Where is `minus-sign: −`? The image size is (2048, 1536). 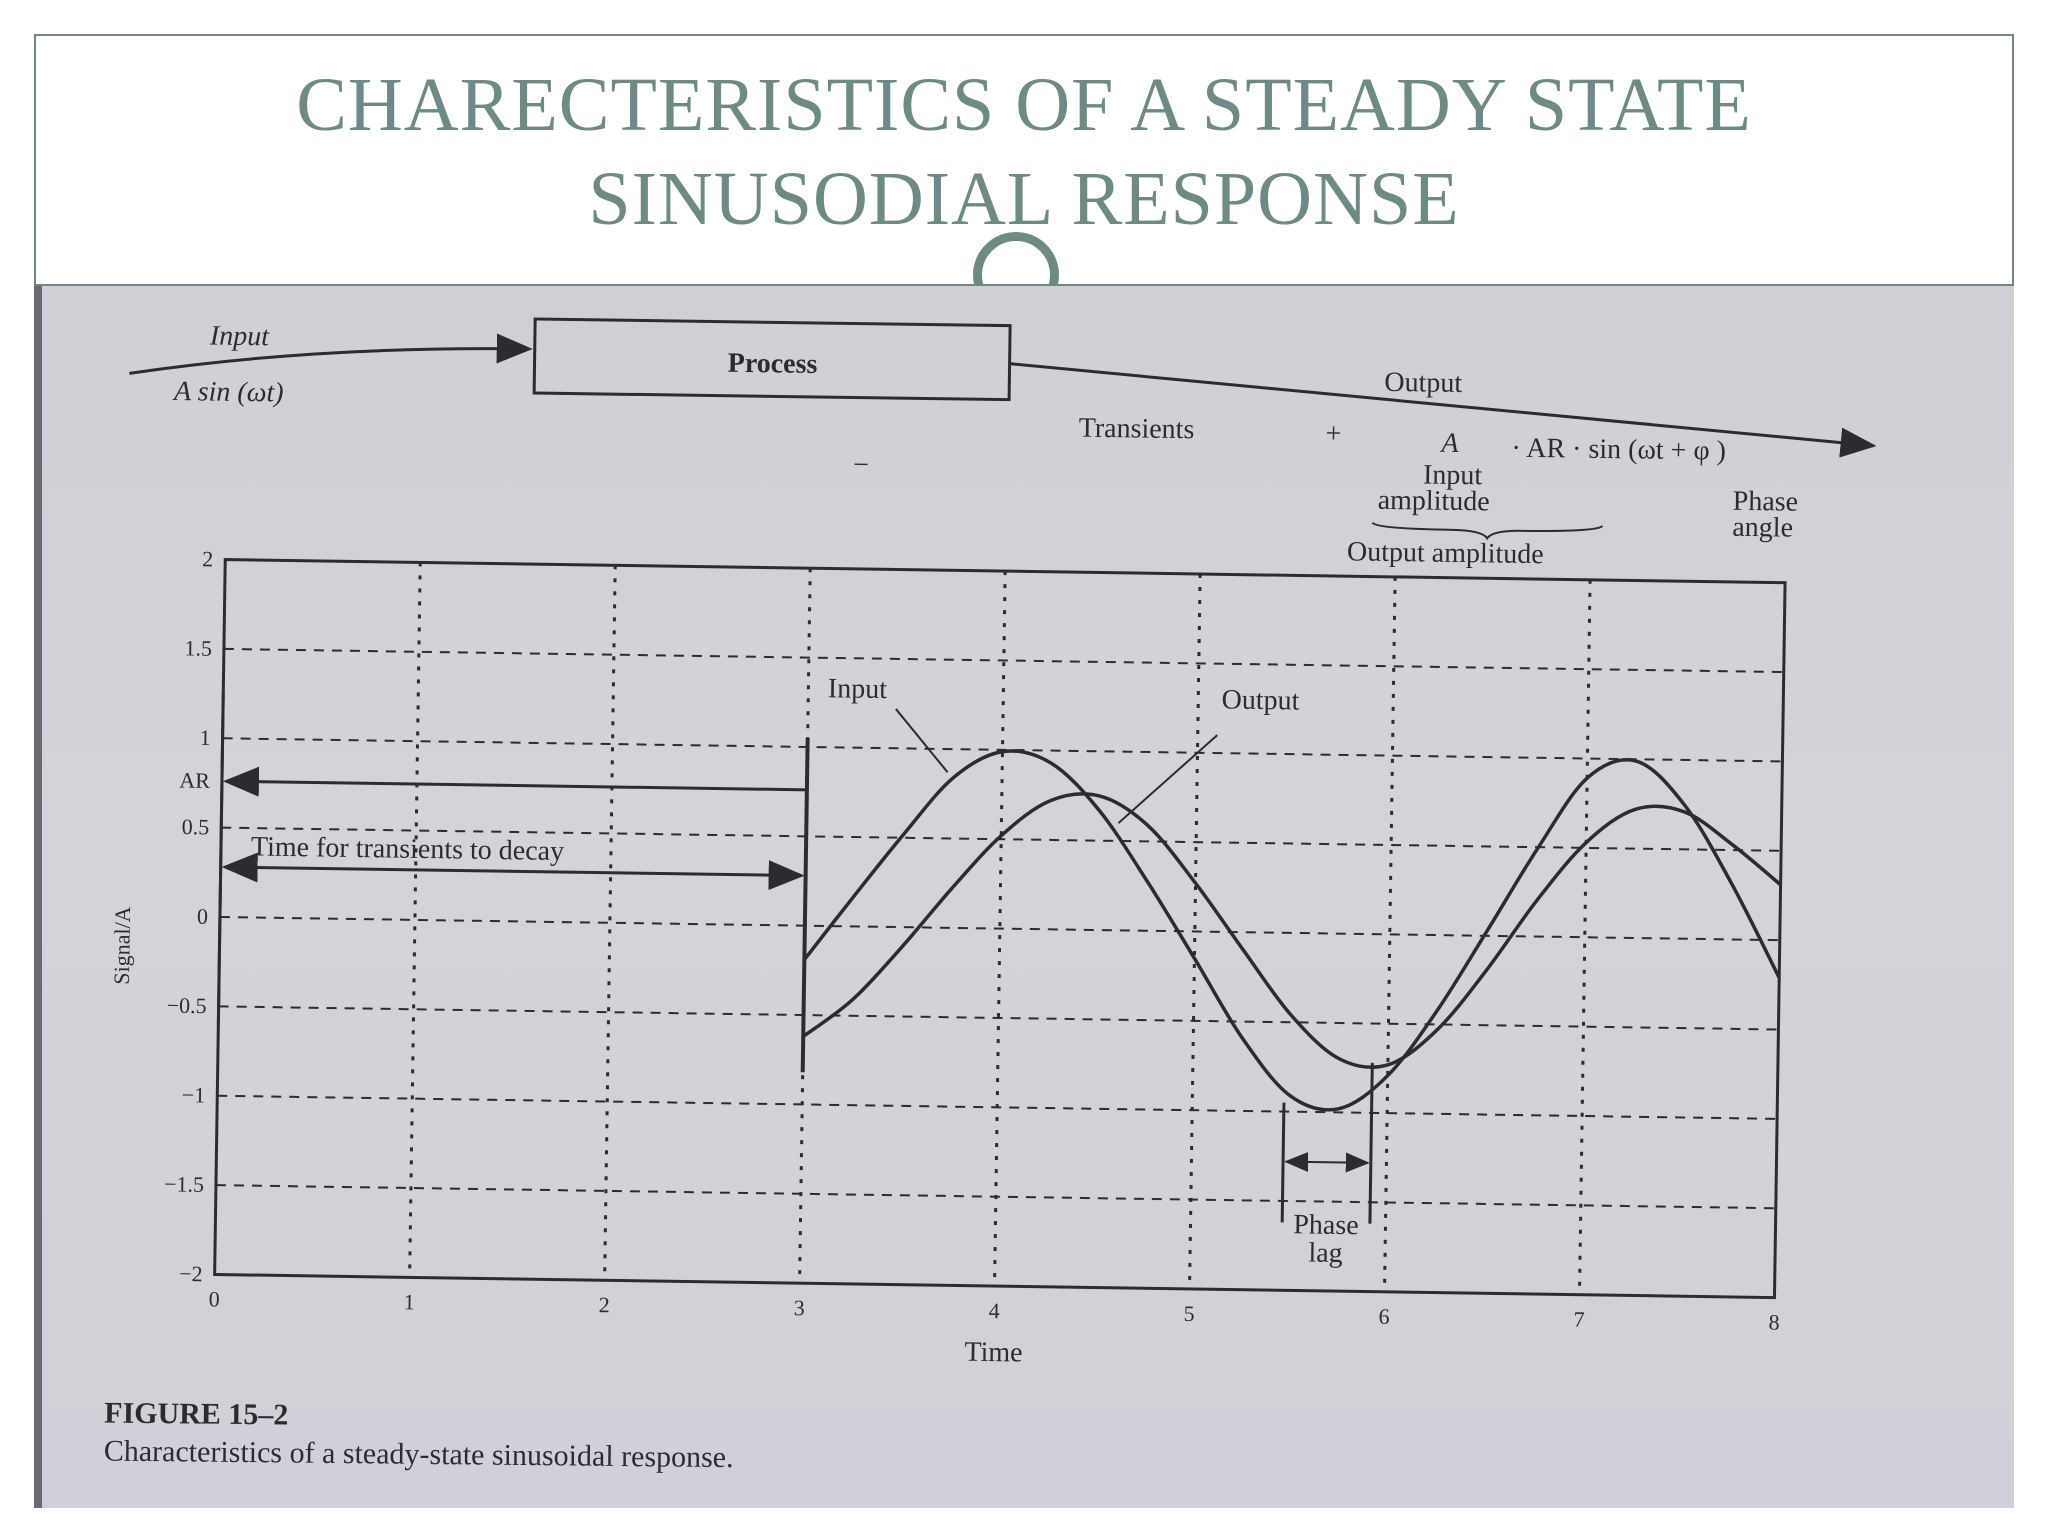 minus-sign: − is located at coordinates (861, 464).